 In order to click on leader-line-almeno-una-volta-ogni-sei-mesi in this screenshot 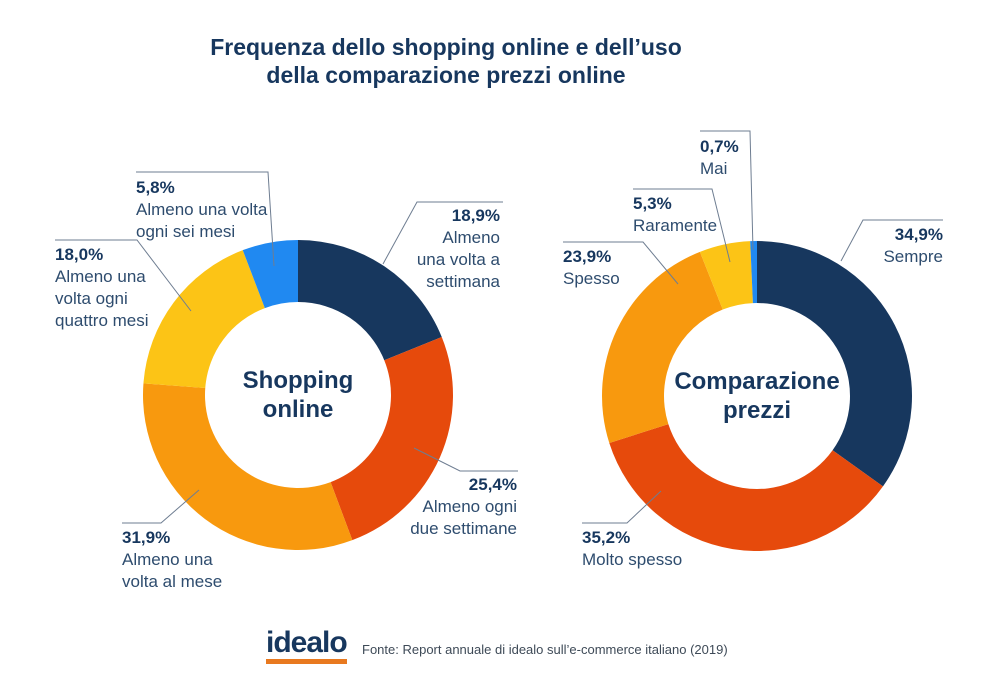, I will do `click(205, 219)`.